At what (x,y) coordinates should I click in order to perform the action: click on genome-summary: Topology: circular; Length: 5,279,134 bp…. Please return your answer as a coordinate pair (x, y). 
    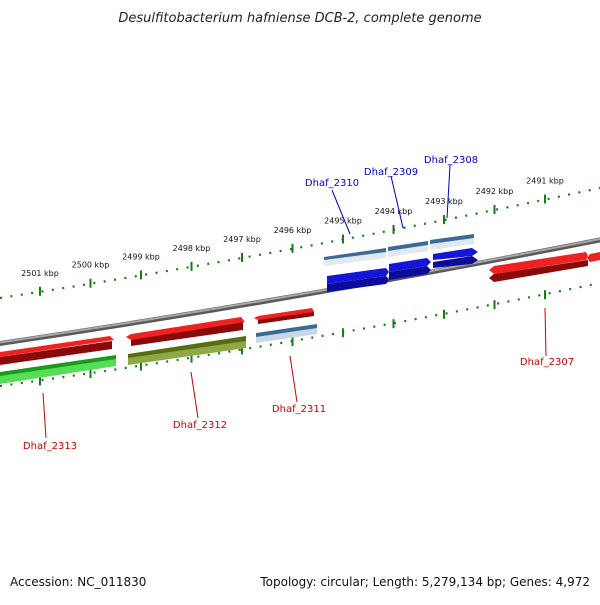
    Looking at the image, I should click on (424, 582).